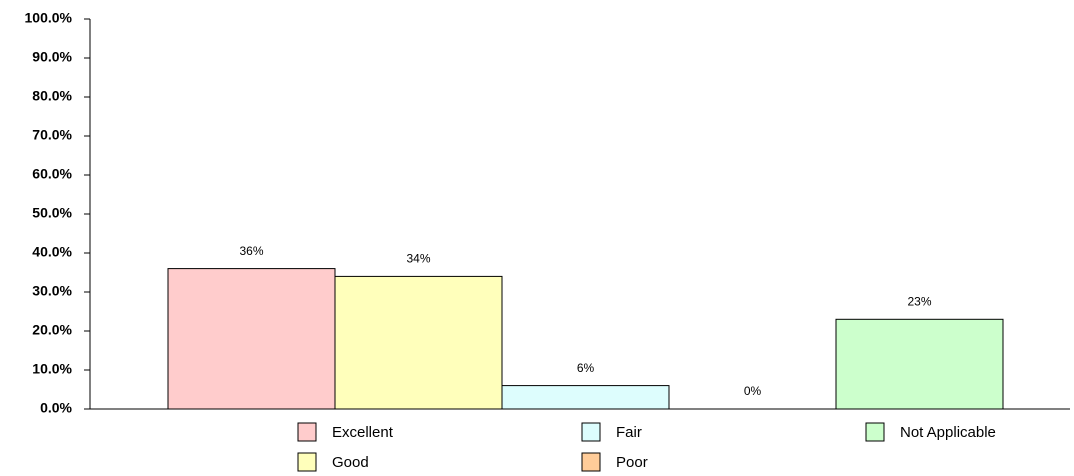 The width and height of the screenshot is (1074, 476). What do you see at coordinates (251, 251) in the screenshot?
I see `value-label: 36%` at bounding box center [251, 251].